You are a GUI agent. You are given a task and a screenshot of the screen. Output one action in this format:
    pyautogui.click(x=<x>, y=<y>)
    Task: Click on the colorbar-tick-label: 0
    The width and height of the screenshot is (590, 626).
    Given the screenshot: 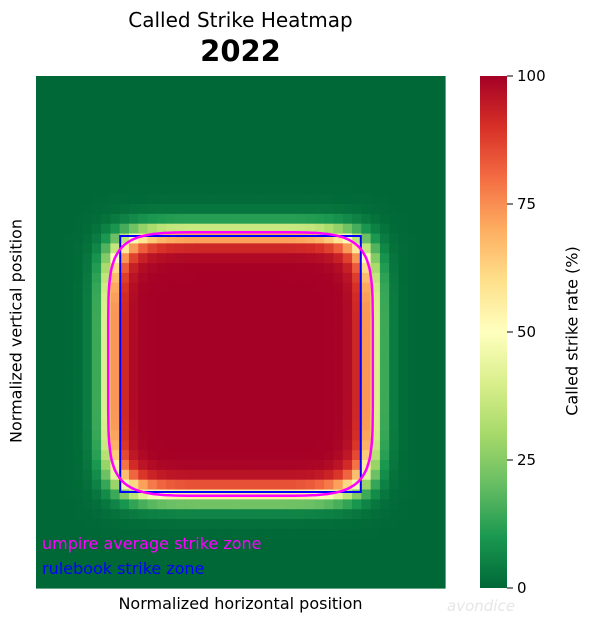 What is the action you would take?
    pyautogui.click(x=522, y=588)
    